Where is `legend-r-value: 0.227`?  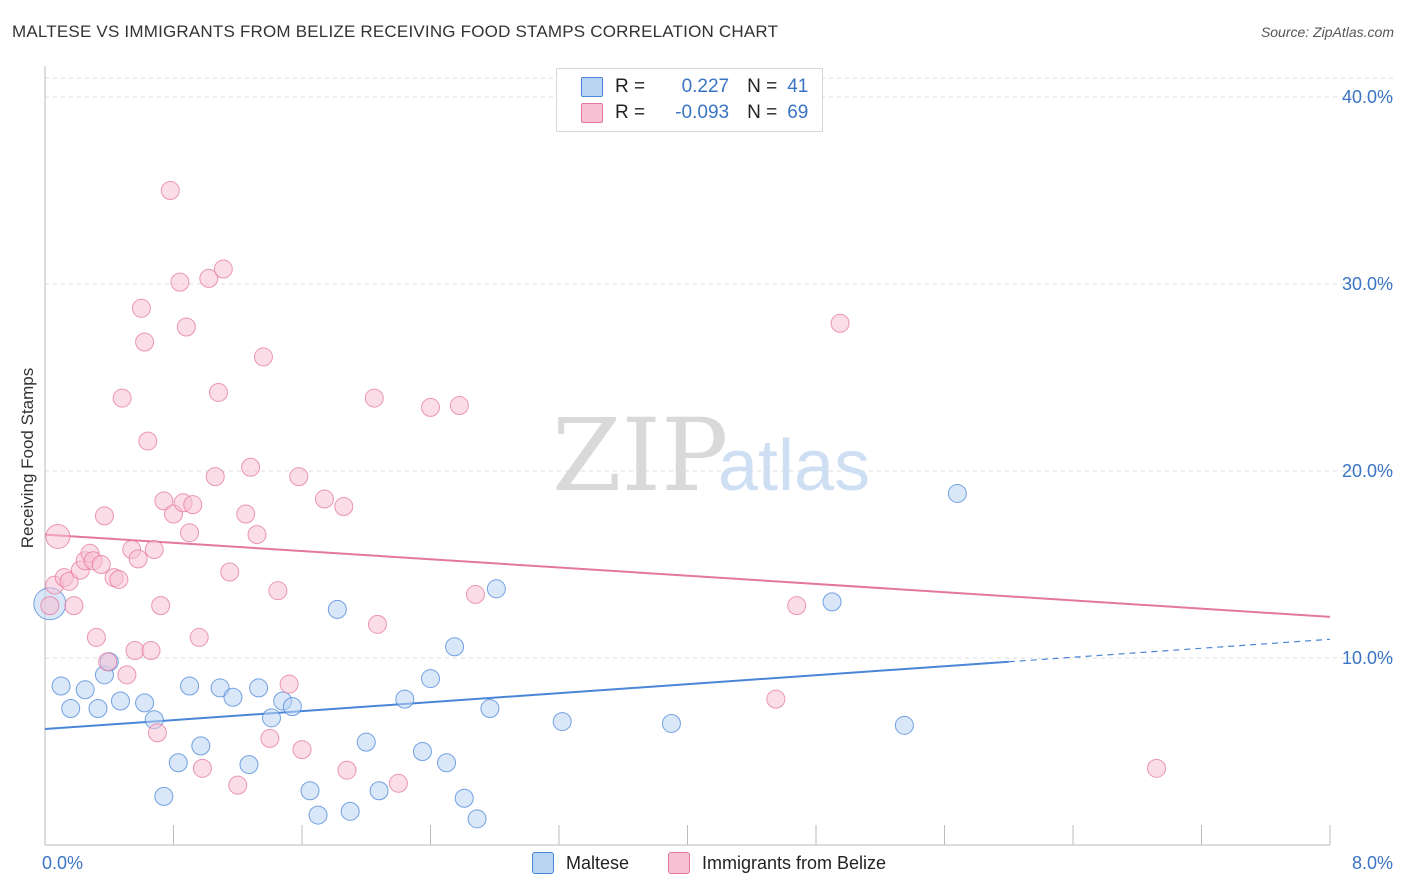 legend-r-value: 0.227 is located at coordinates (705, 86).